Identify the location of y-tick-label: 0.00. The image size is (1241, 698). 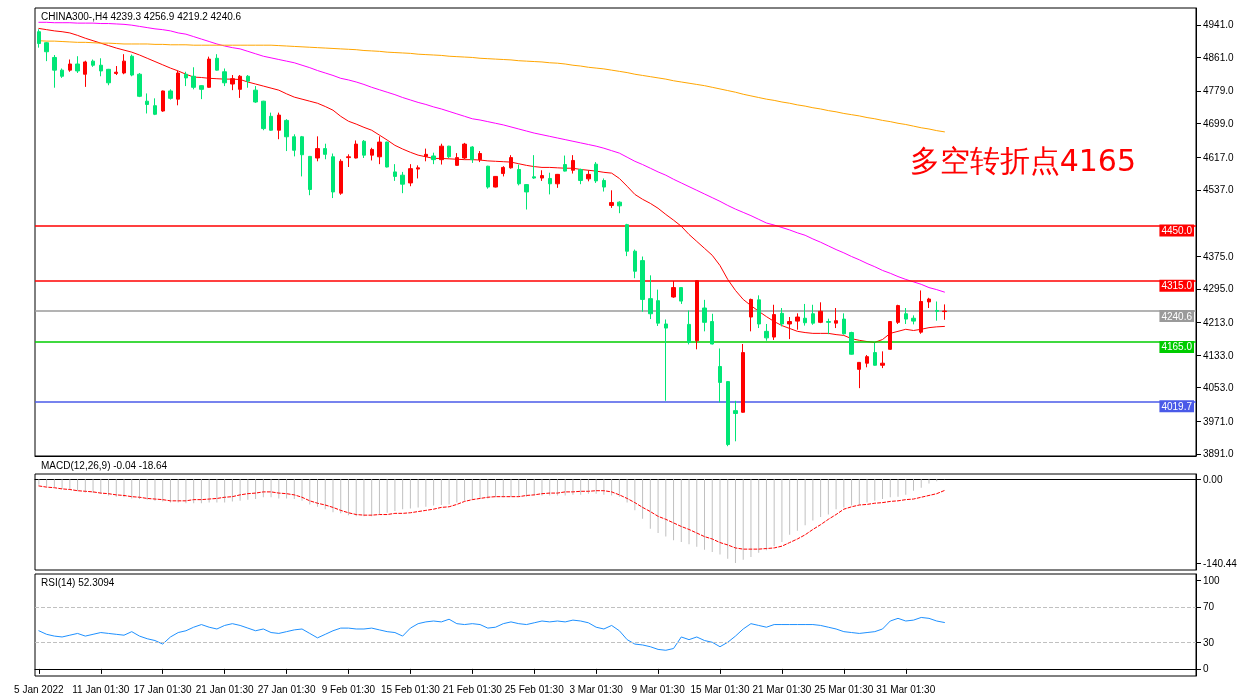
(1213, 479).